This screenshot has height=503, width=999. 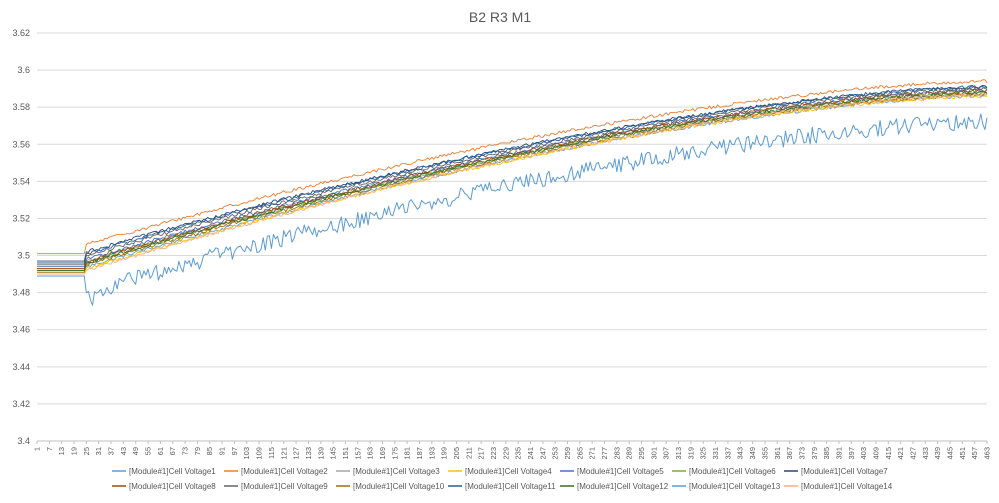 What do you see at coordinates (21, 218) in the screenshot?
I see `y-tick-label: 3.52` at bounding box center [21, 218].